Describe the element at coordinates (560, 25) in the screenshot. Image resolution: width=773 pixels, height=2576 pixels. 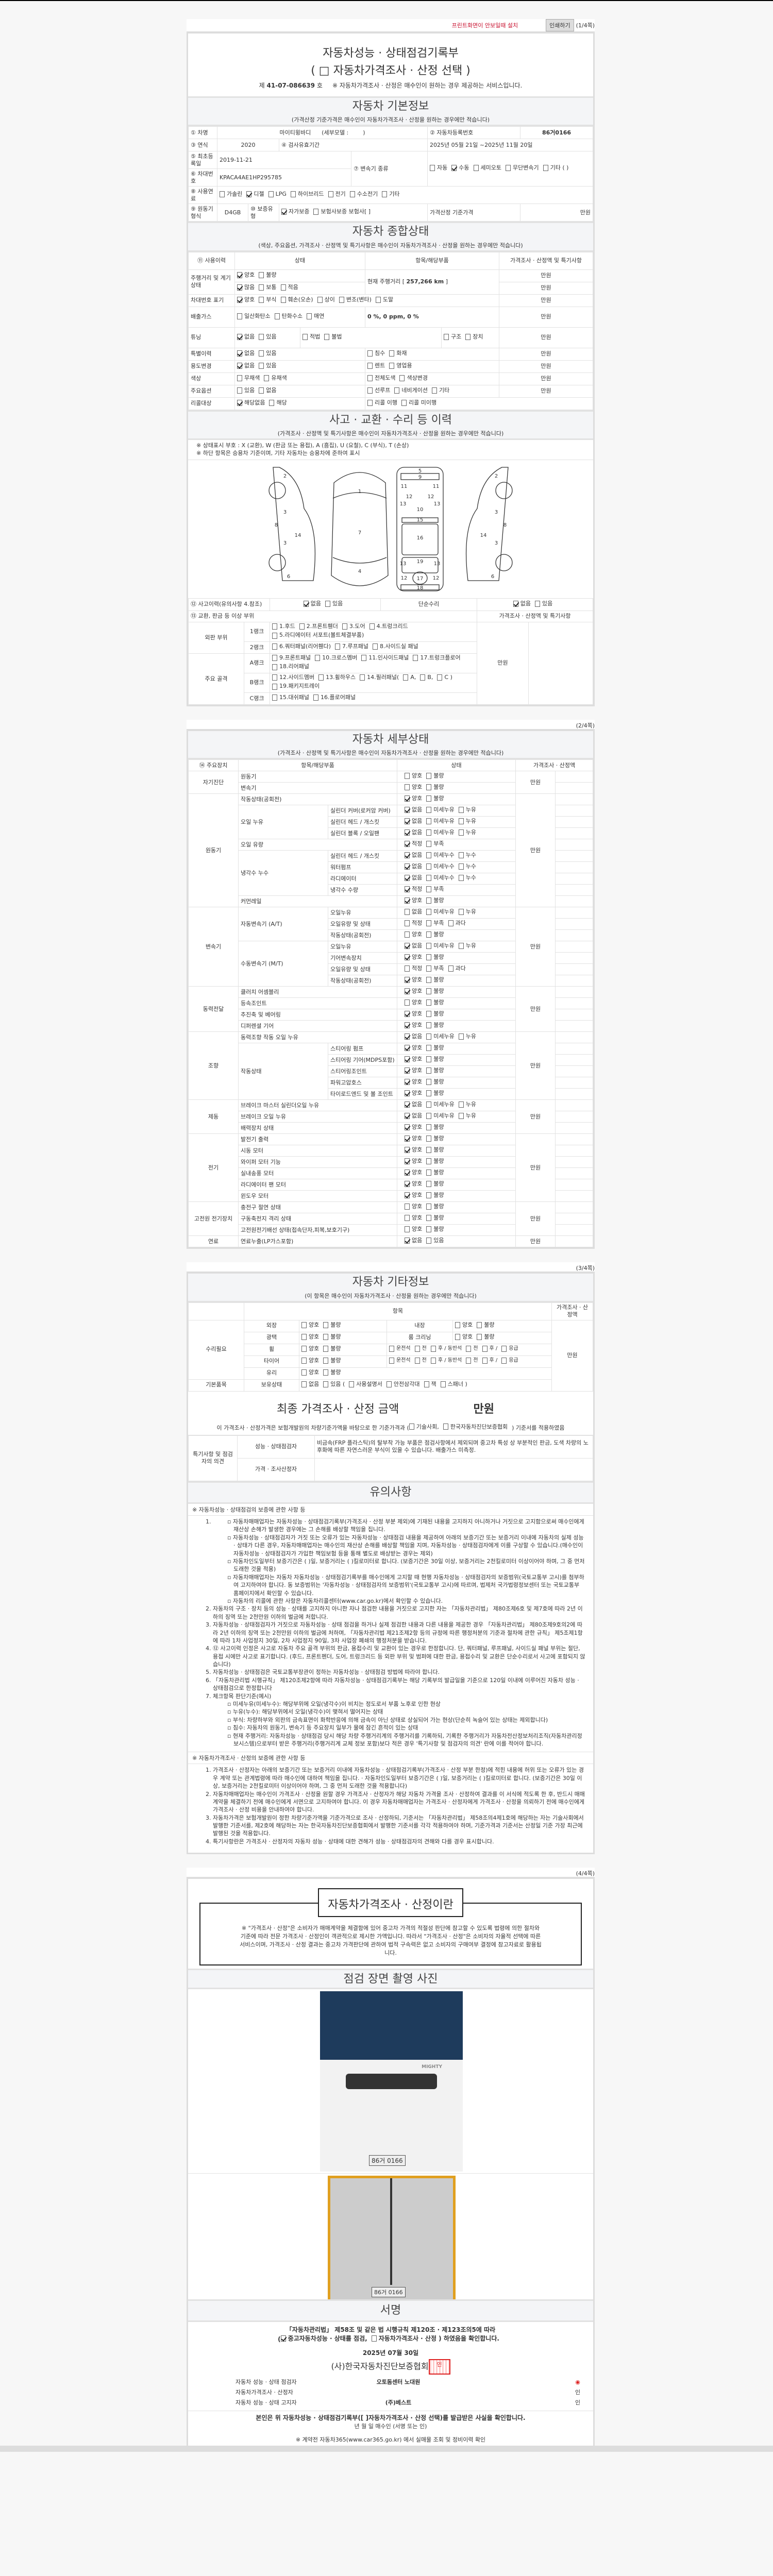
I see `print-button: 인쇄하기` at that location.